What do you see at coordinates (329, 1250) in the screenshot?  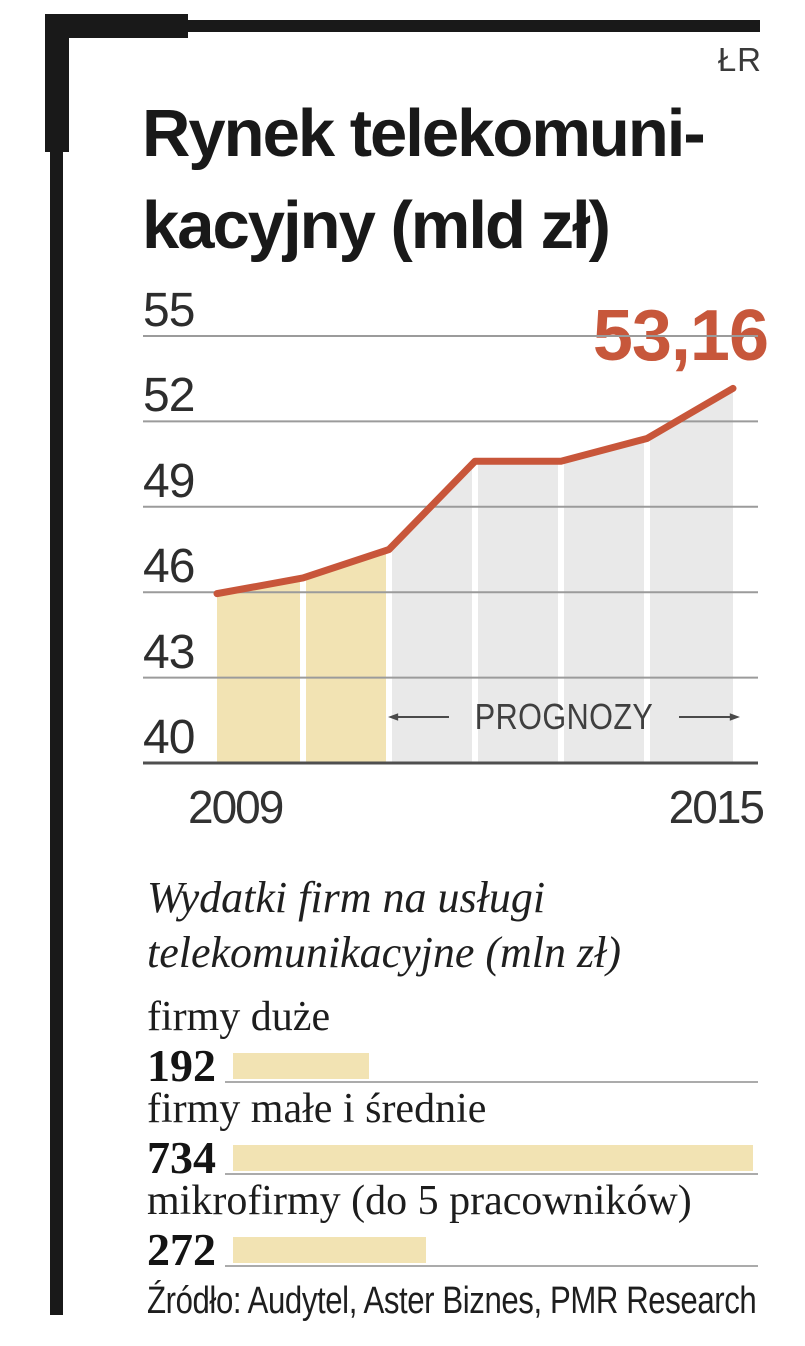 I see `bar-mikrofirmy` at bounding box center [329, 1250].